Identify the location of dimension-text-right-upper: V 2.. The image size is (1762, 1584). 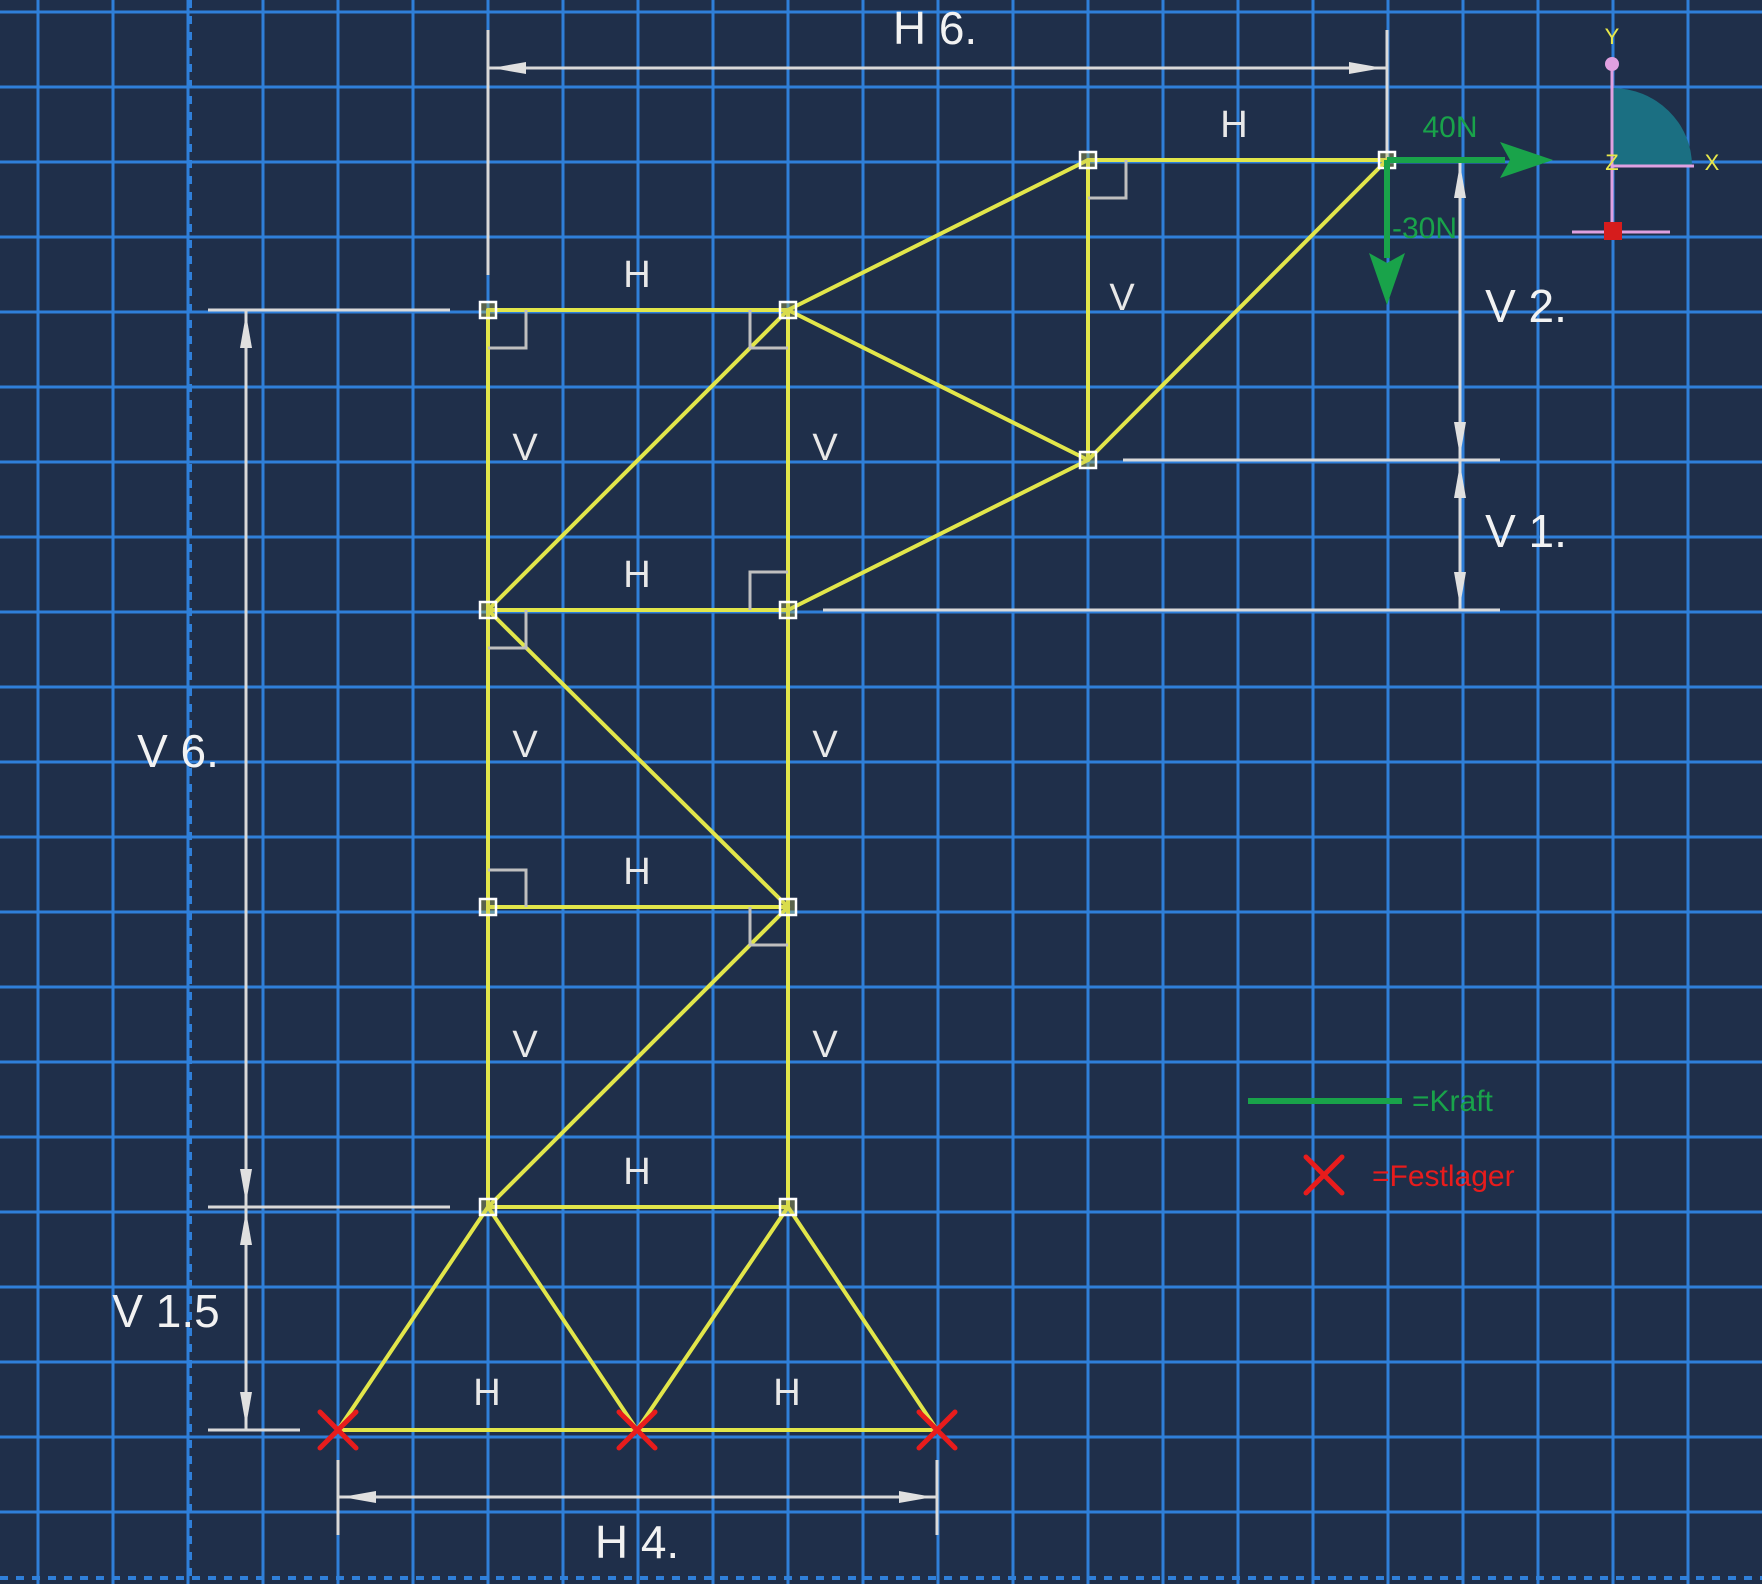
(1526, 306).